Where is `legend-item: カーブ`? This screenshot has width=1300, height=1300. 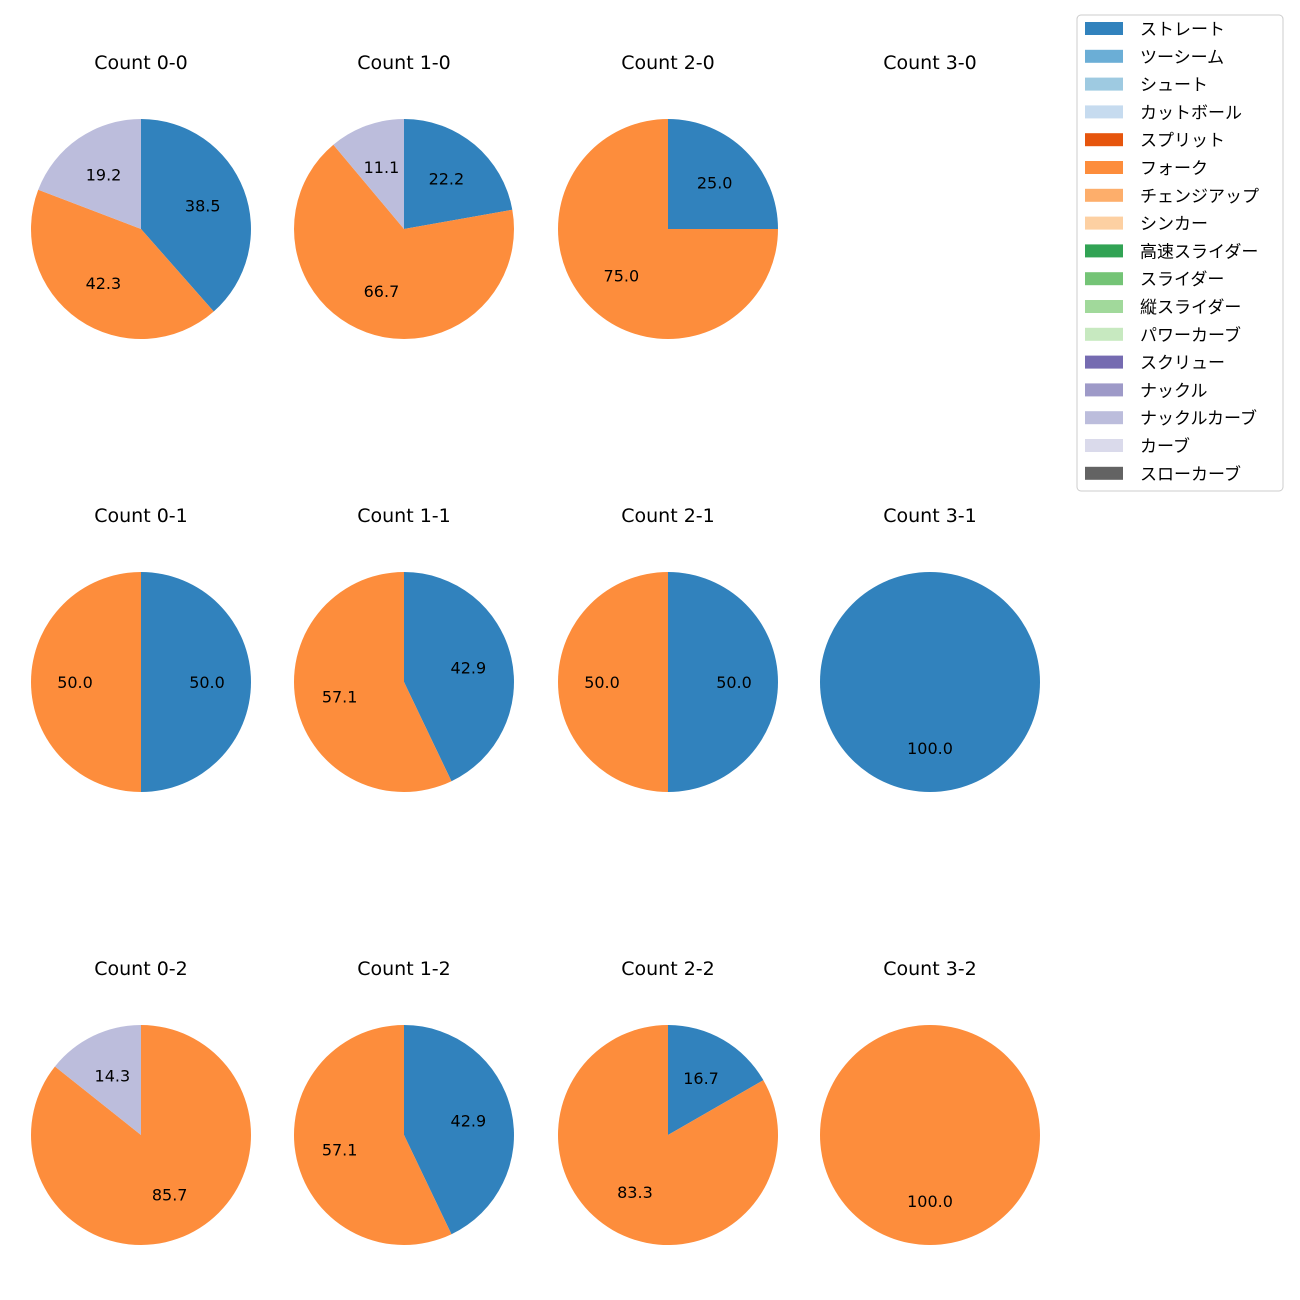
legend-item: カーブ is located at coordinates (1137, 446).